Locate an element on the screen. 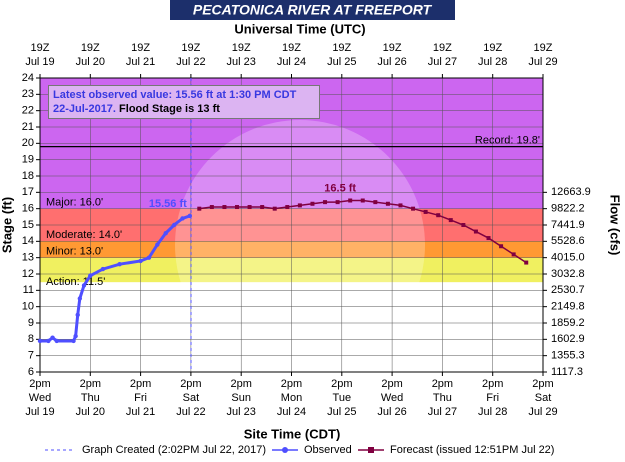 This screenshot has height=462, width=625. y2-tick-label: 1859.2 is located at coordinates (568, 323).